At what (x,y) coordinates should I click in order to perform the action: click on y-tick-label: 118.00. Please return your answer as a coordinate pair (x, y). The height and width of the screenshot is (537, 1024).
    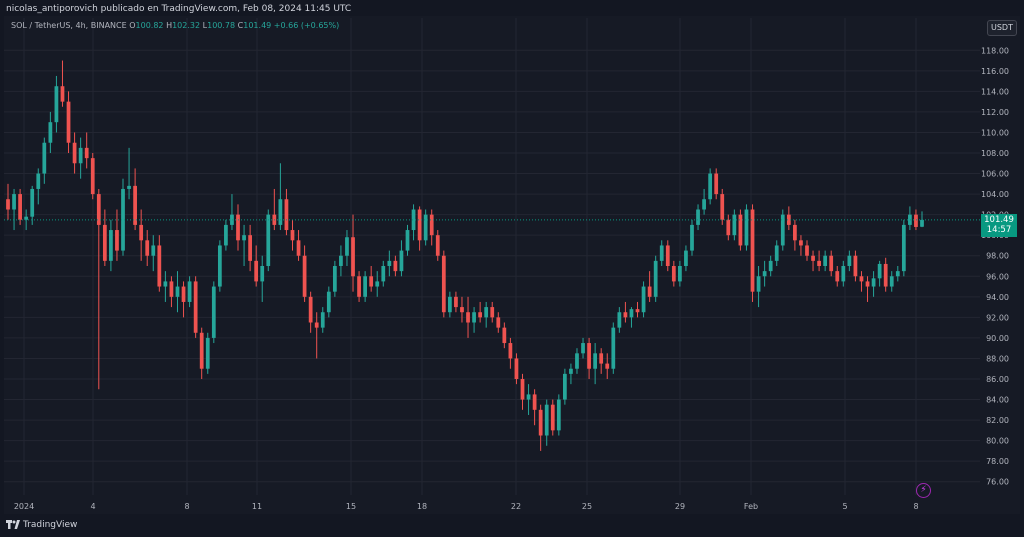
    Looking at the image, I should click on (995, 50).